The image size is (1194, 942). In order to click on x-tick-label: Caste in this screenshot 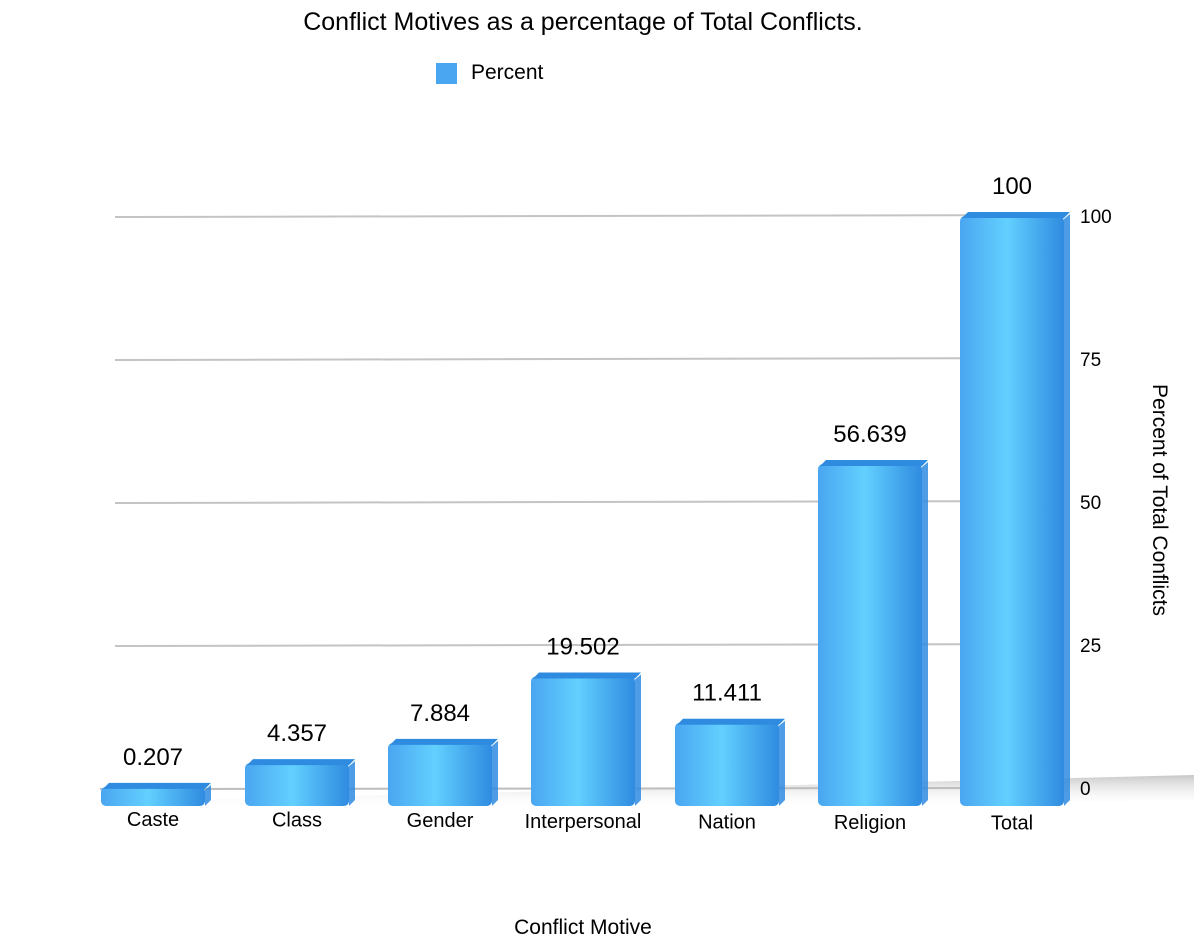, I will do `click(153, 820)`.